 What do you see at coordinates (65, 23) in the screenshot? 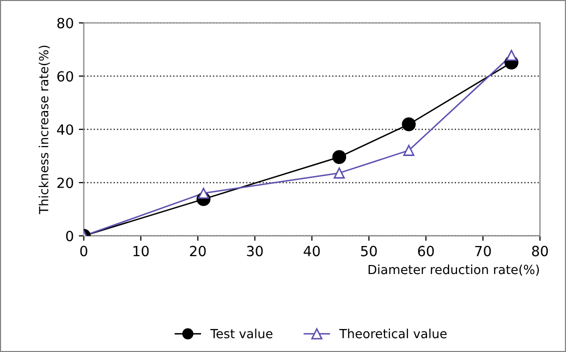
I see `y-tick-label: 80` at bounding box center [65, 23].